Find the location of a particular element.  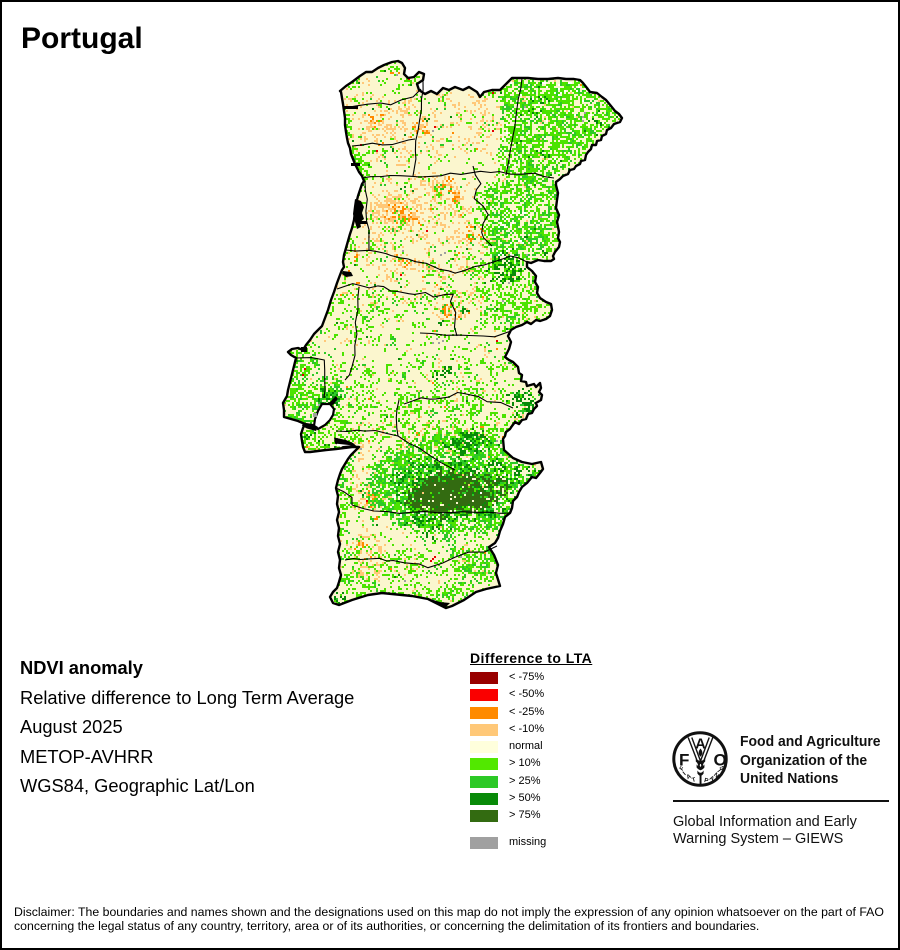

svg-text: P is located at coordinates (706, 781).